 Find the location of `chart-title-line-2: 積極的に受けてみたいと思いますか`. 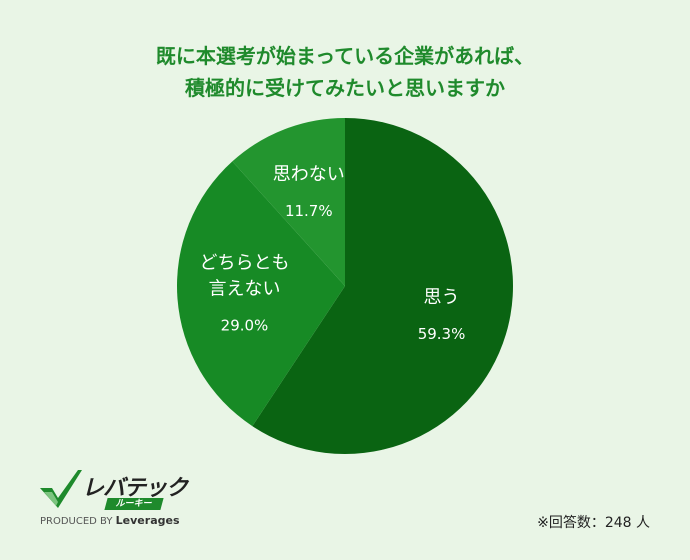

chart-title-line-2: 積極的に受けてみたいと思いますか is located at coordinates (345, 88).